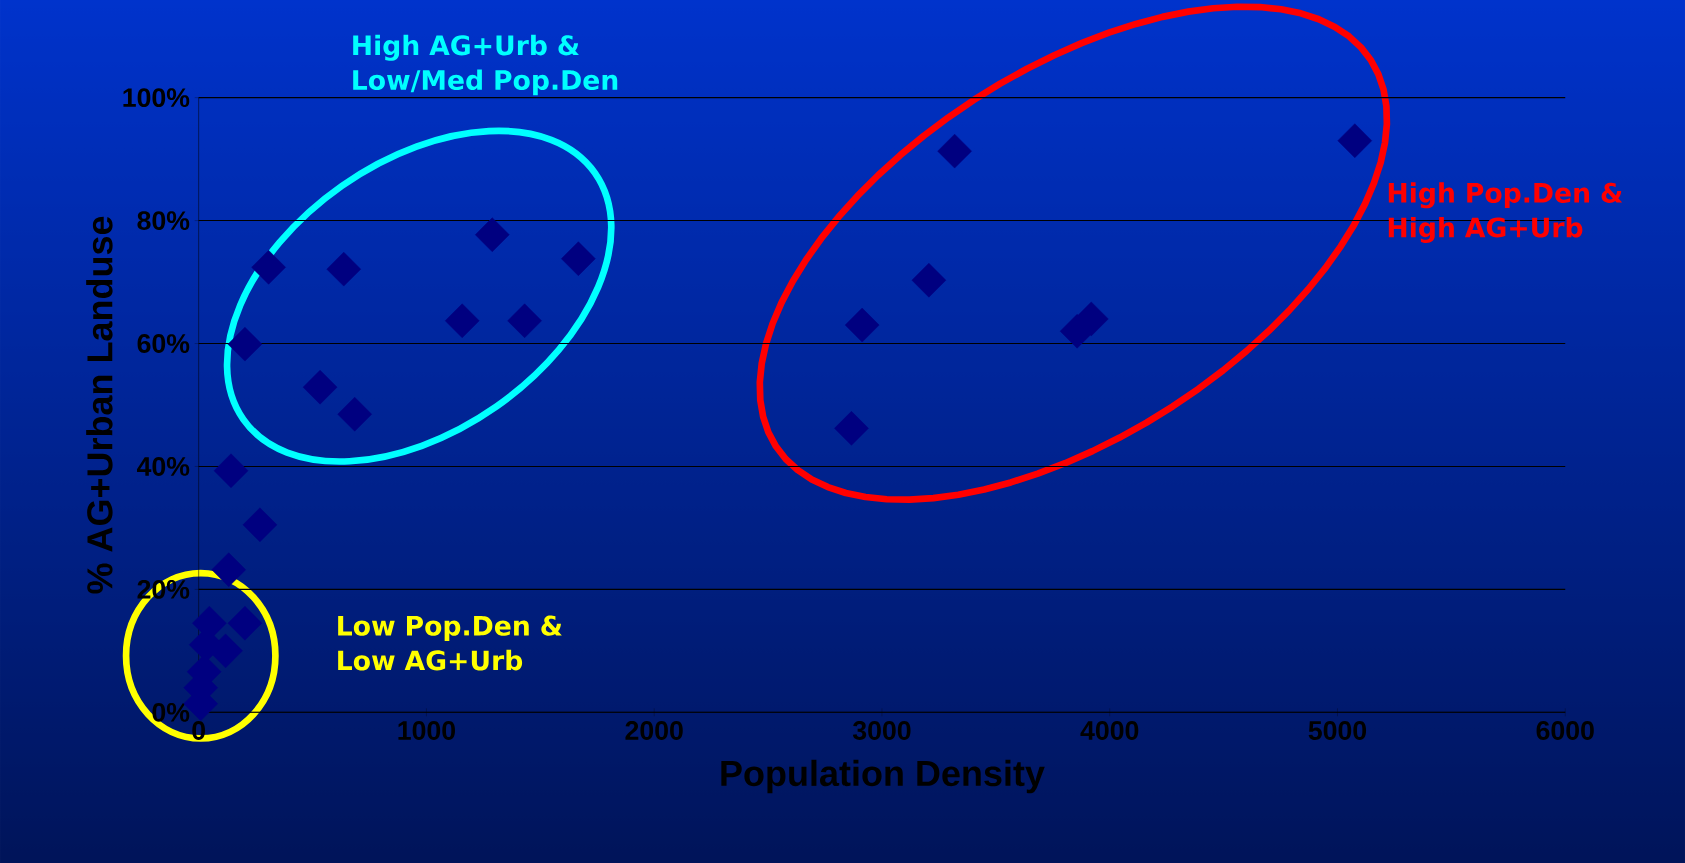 The image size is (1685, 863). Describe the element at coordinates (654, 730) in the screenshot. I see `x-tick-label: 2000` at that location.